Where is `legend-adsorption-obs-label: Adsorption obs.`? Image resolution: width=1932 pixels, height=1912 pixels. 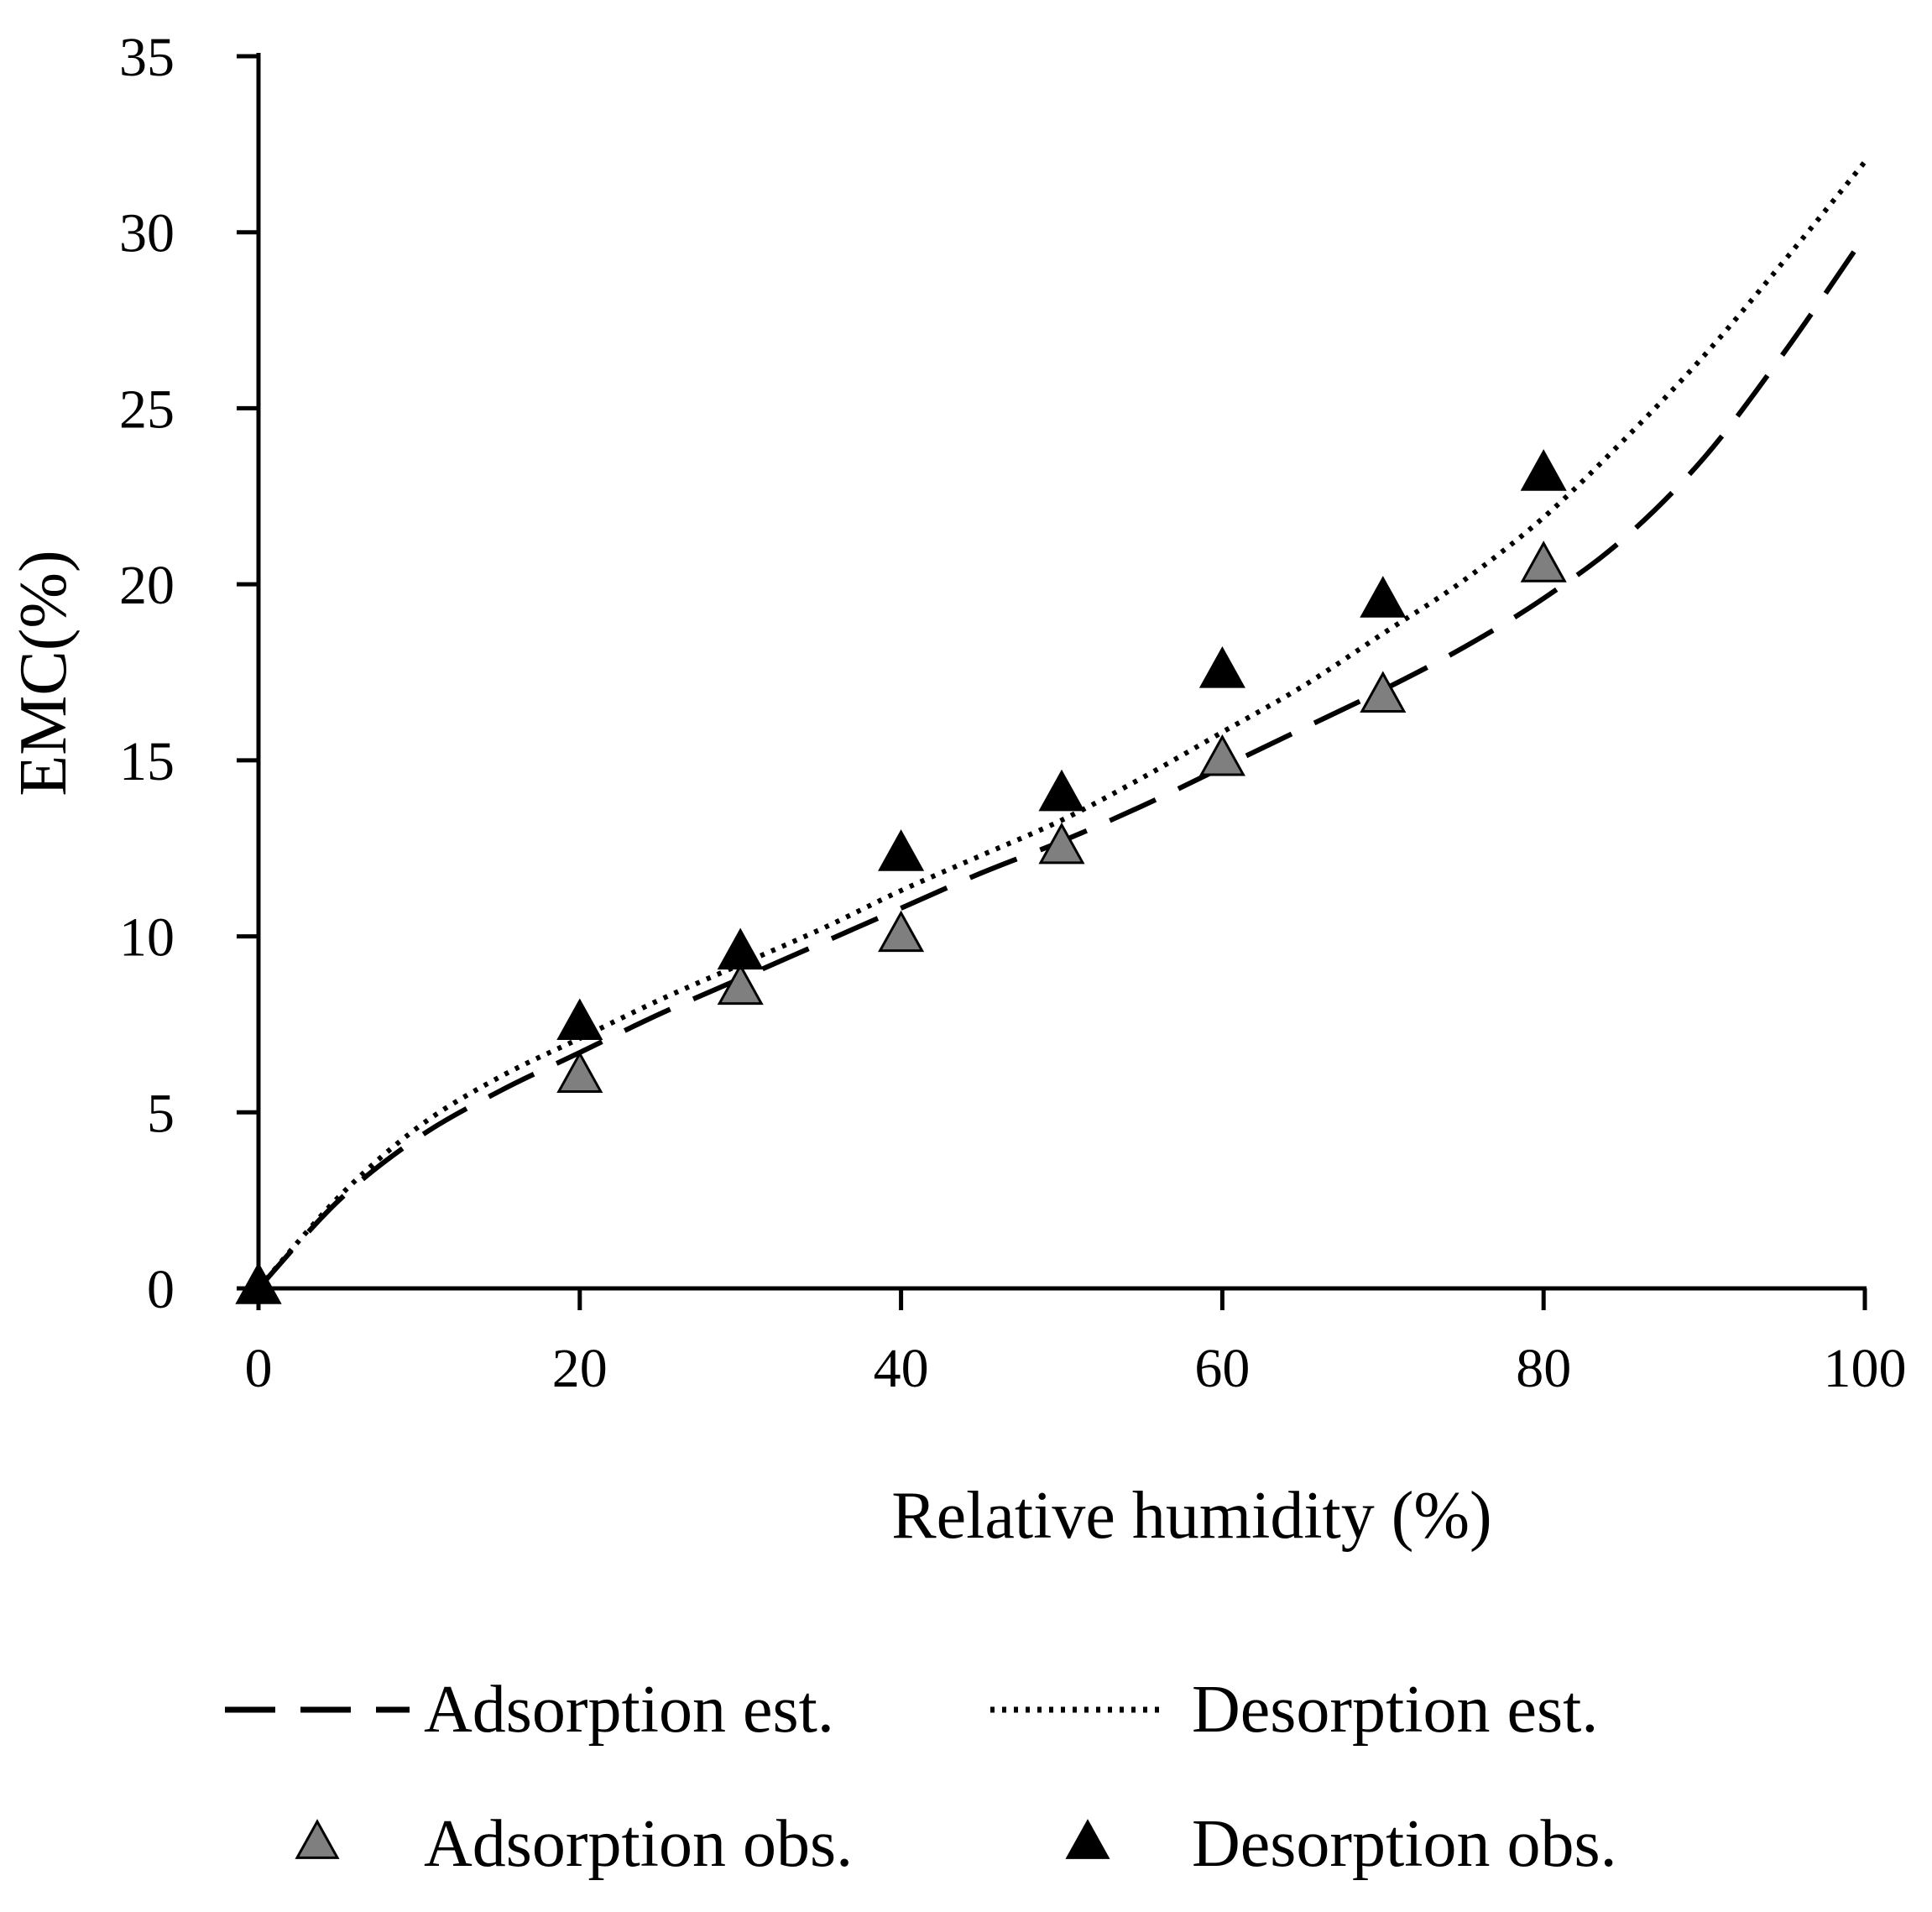
legend-adsorption-obs-label: Adsorption obs. is located at coordinates (638, 1844).